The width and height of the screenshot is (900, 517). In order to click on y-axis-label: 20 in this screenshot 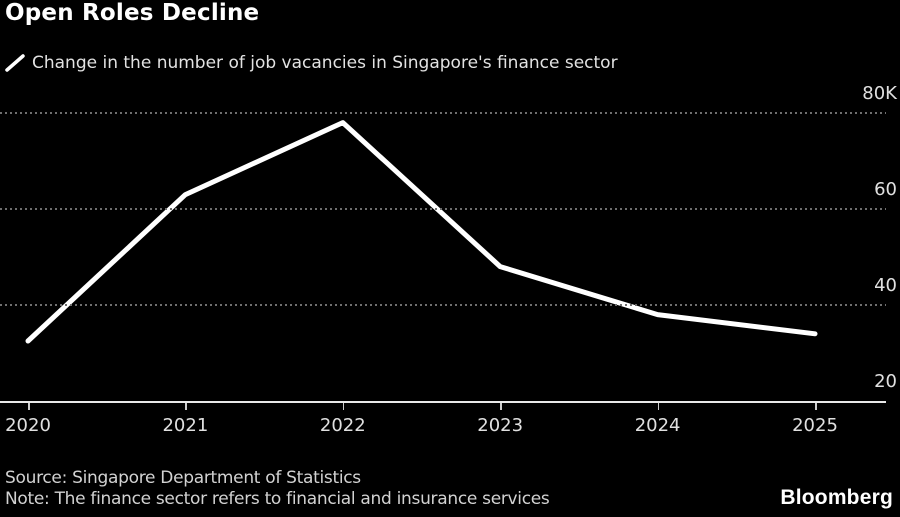, I will do `click(885, 381)`.